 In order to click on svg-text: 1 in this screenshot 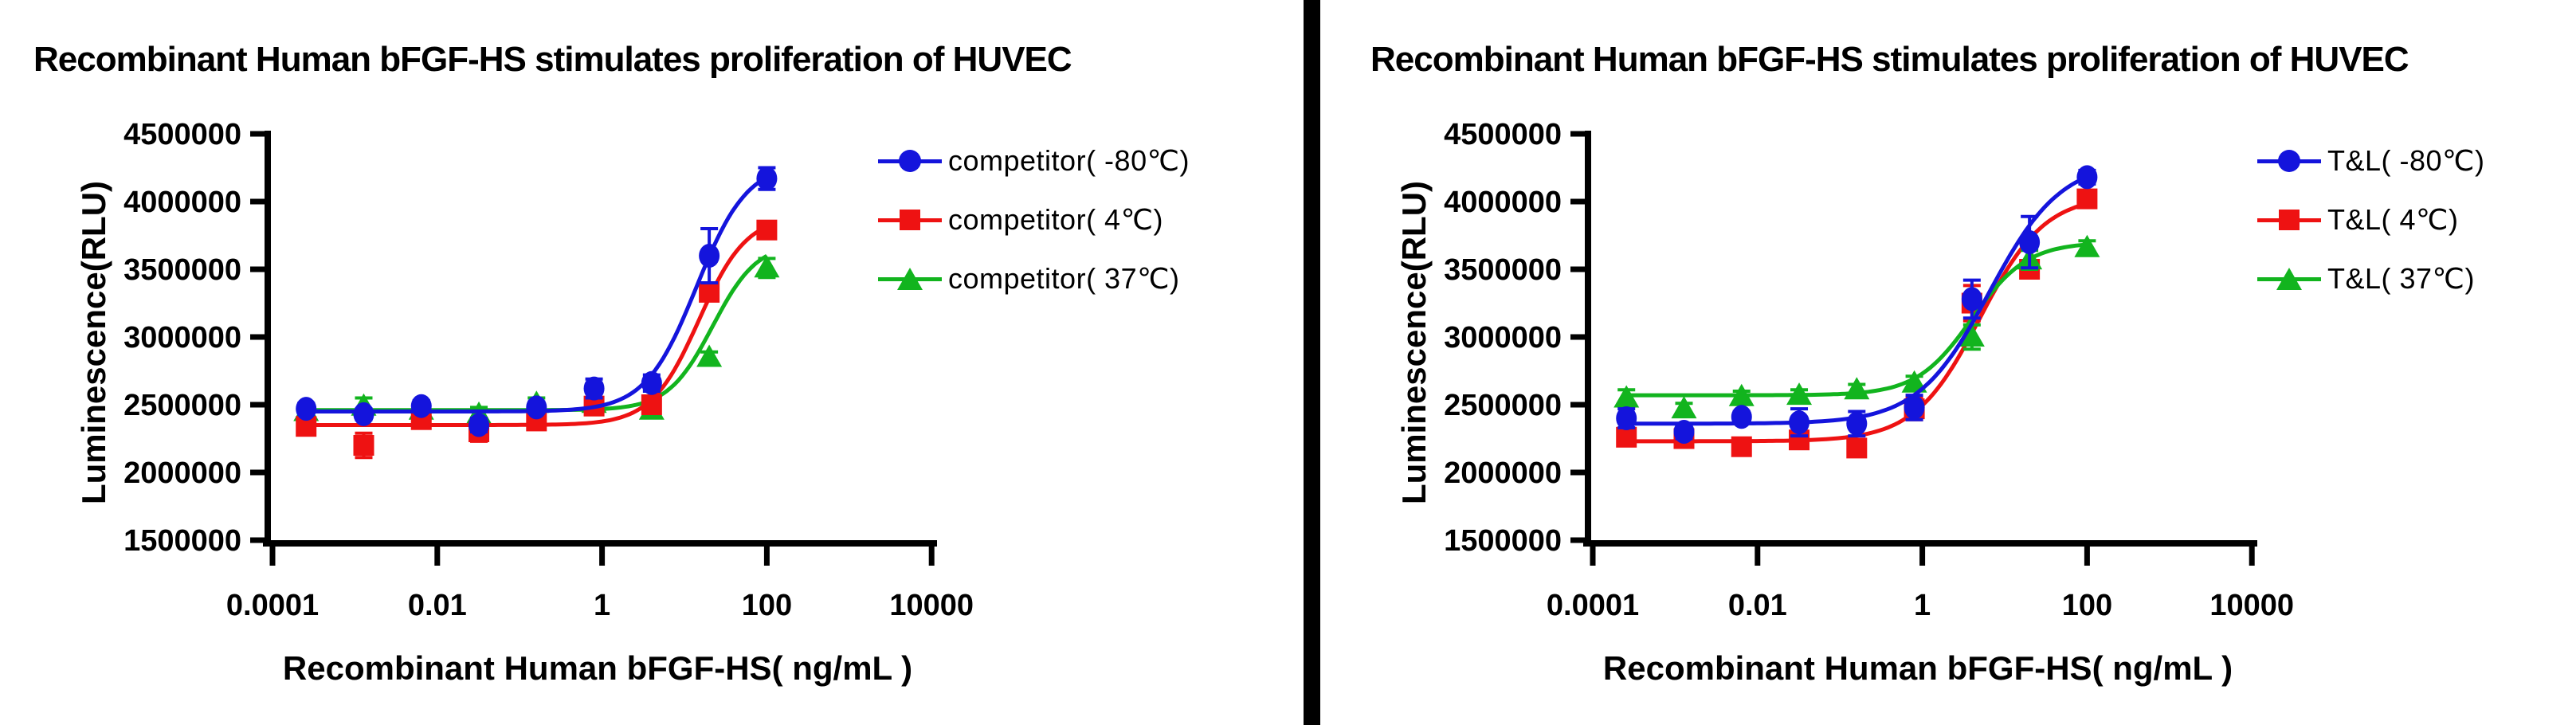, I will do `click(1923, 605)`.